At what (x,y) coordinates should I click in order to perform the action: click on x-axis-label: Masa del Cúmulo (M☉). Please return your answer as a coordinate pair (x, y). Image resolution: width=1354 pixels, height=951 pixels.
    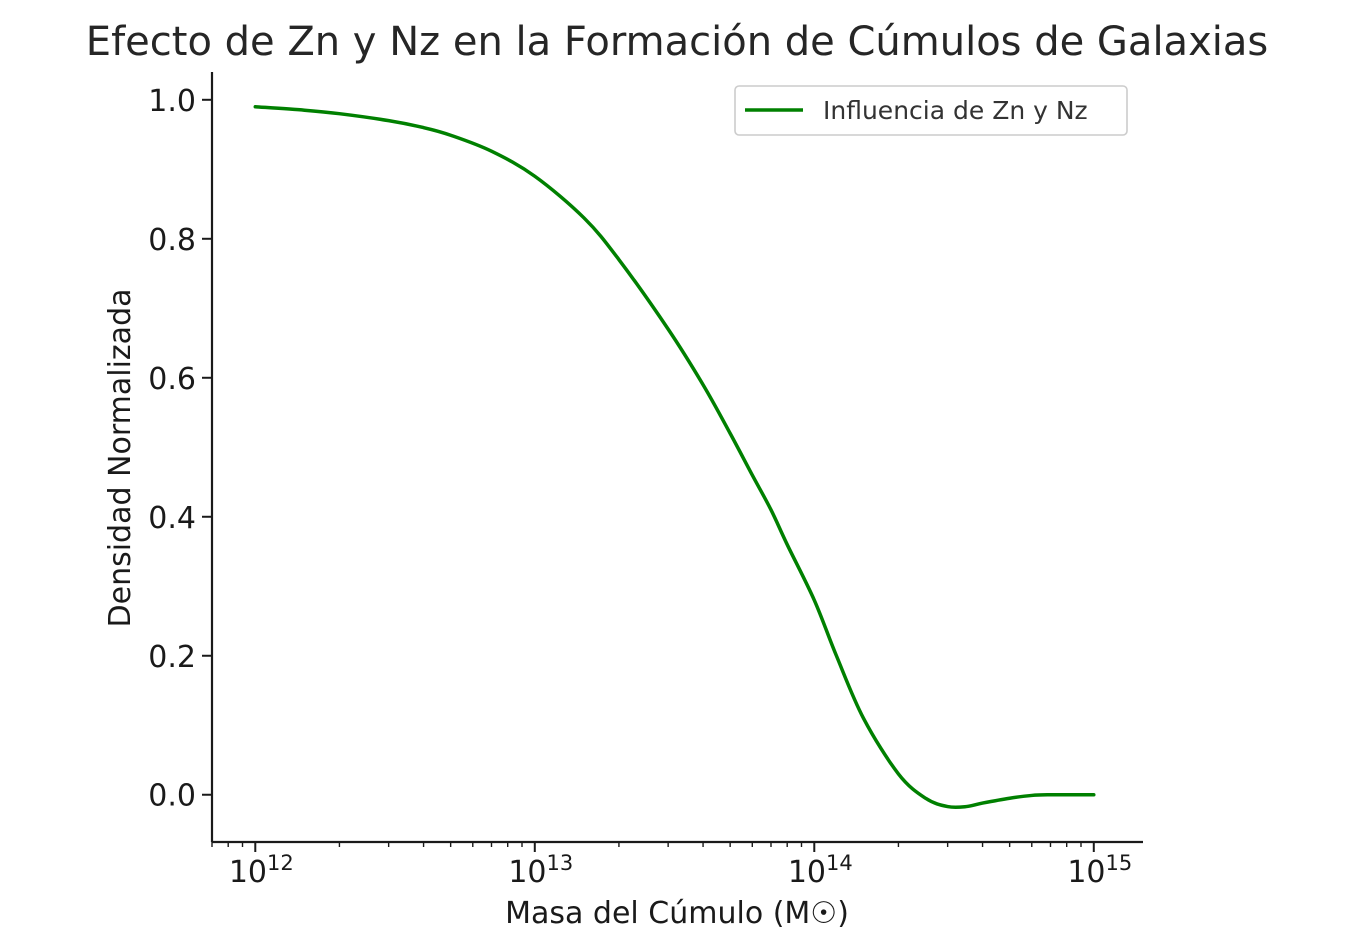
    Looking at the image, I should click on (677, 913).